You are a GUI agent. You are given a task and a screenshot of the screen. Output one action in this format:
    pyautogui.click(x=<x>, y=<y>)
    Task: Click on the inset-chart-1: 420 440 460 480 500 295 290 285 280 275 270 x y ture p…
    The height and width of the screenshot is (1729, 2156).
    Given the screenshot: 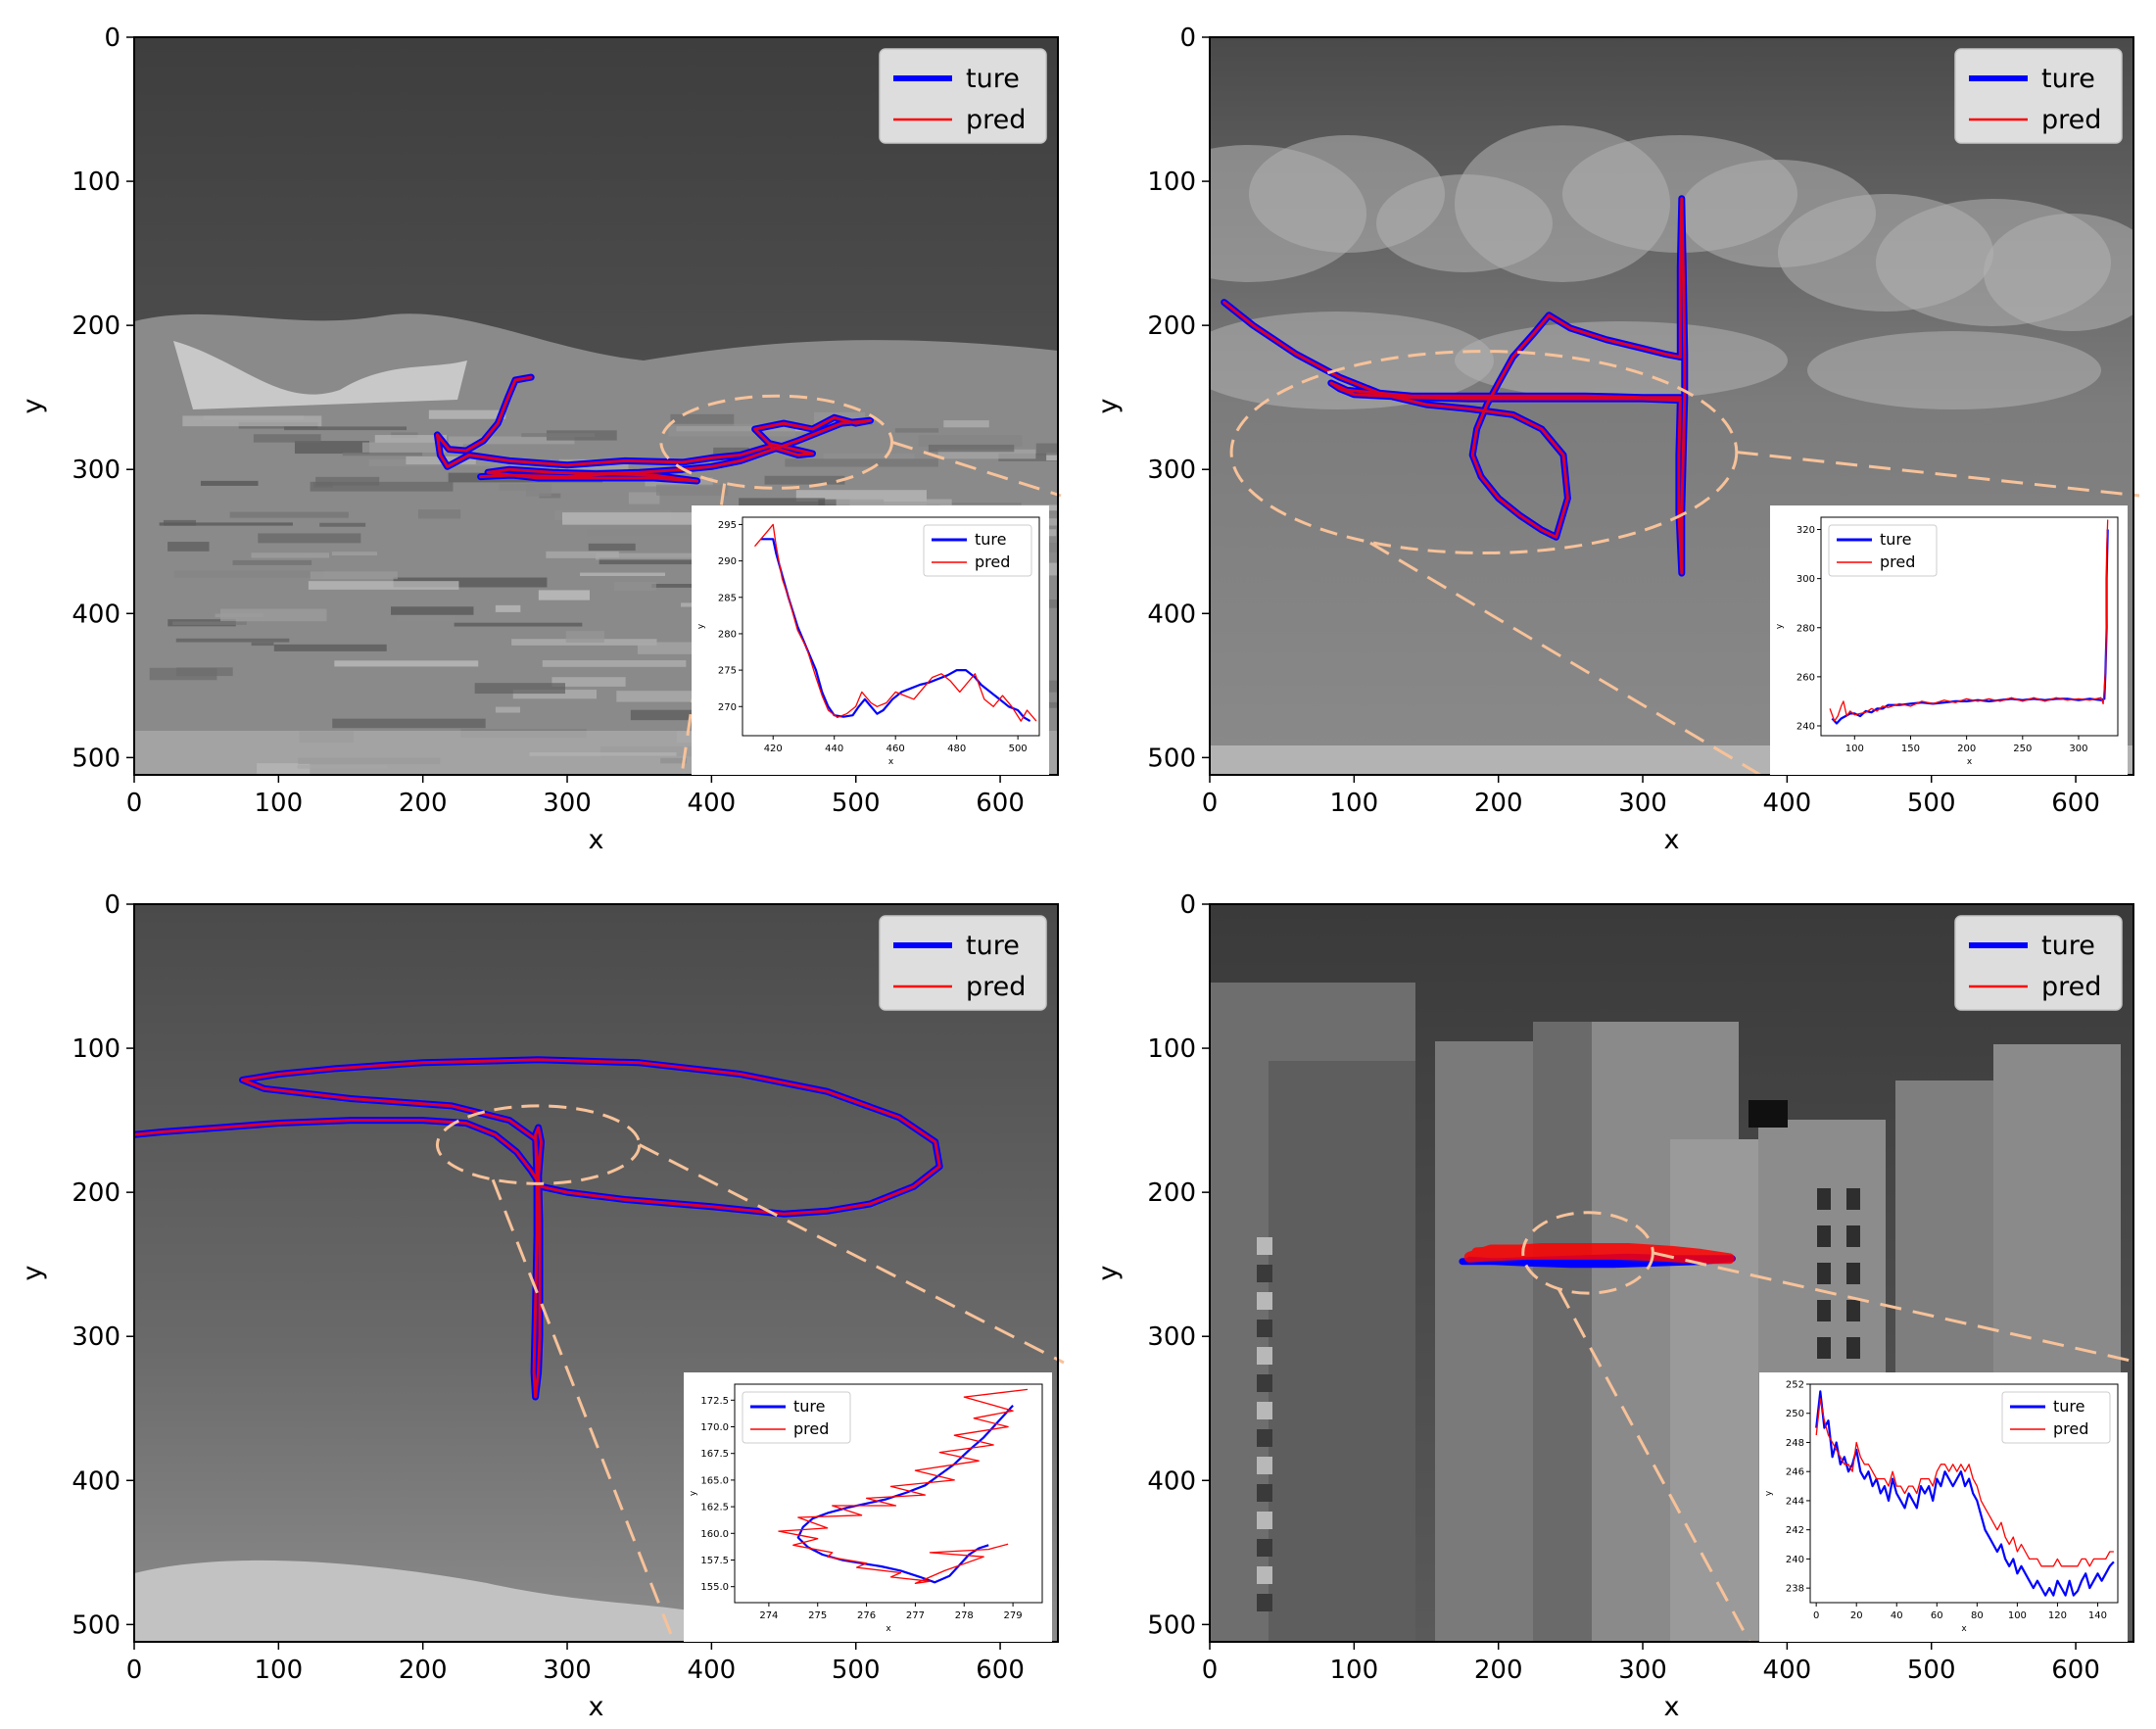 What is the action you would take?
    pyautogui.click(x=870, y=640)
    